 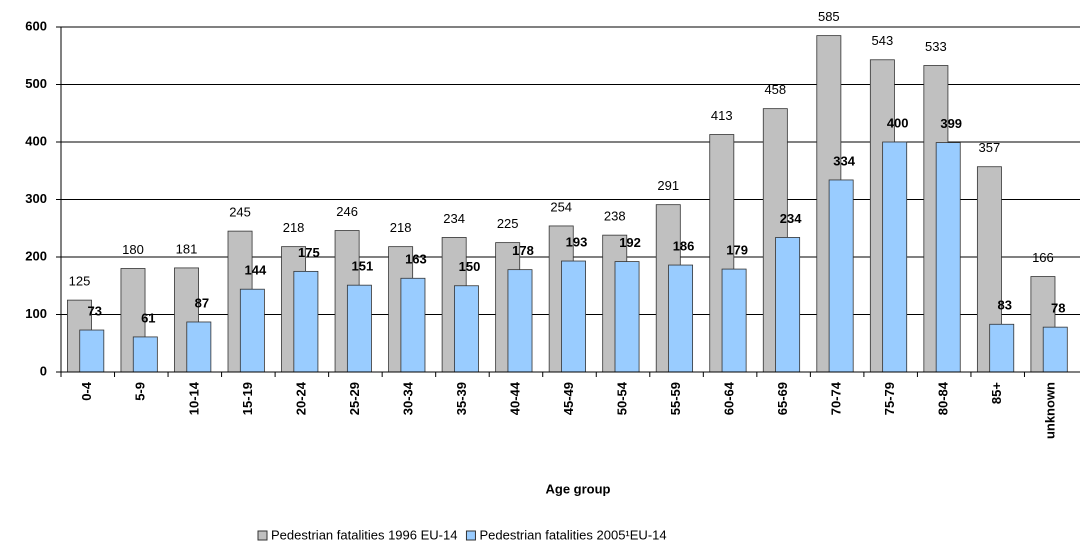 I want to click on x-tick-label: 5-9, so click(x=140, y=391).